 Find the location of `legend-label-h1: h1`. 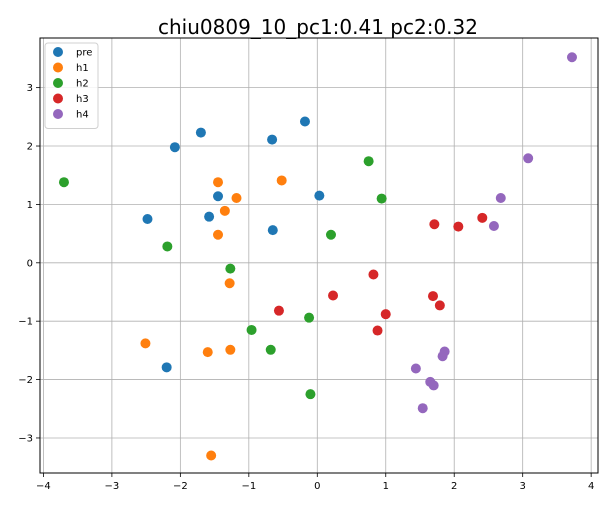

legend-label-h1: h1 is located at coordinates (82, 68).